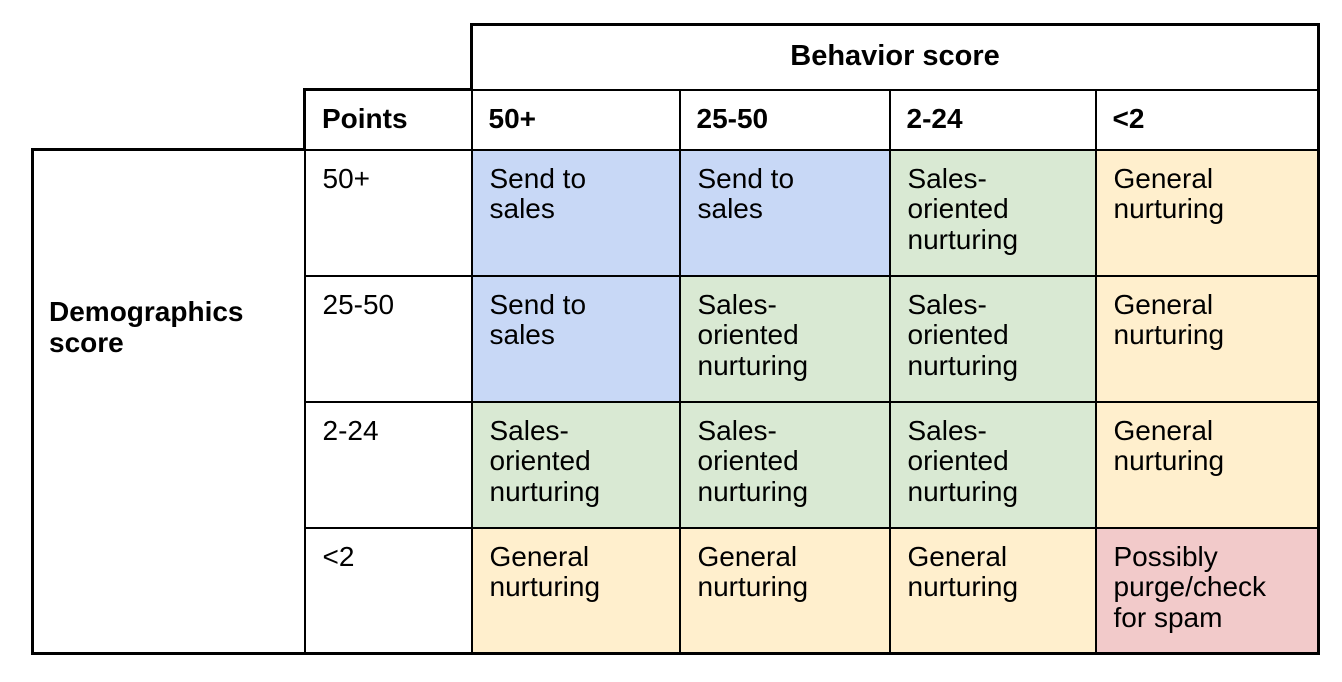  Describe the element at coordinates (992, 119) in the screenshot. I see `column-header-2-24: 2-24` at that location.